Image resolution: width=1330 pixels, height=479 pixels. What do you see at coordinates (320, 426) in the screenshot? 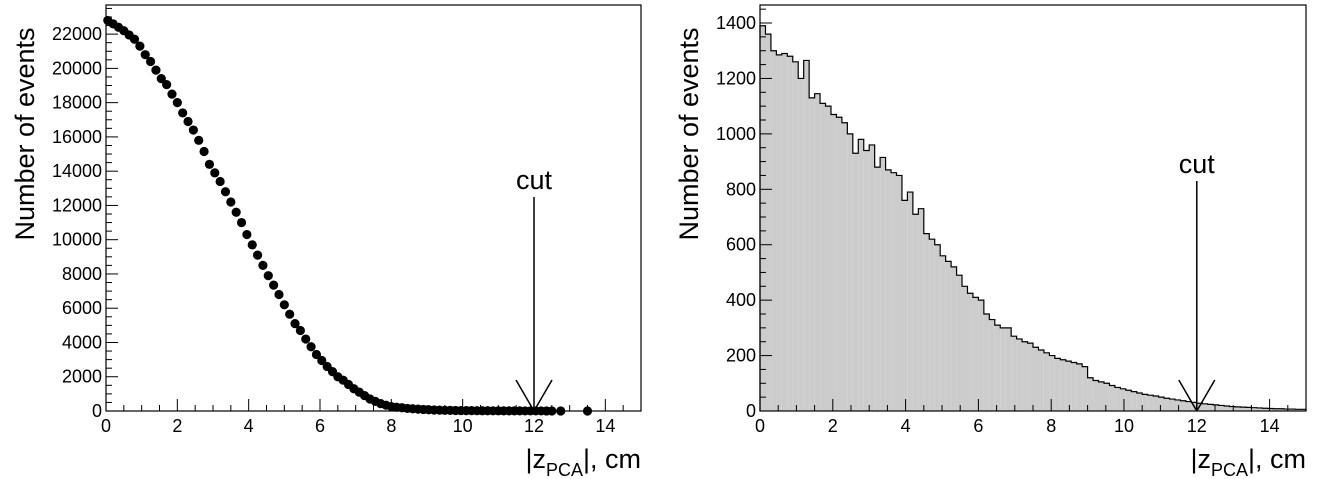
I see `x-tick-label: 6` at bounding box center [320, 426].